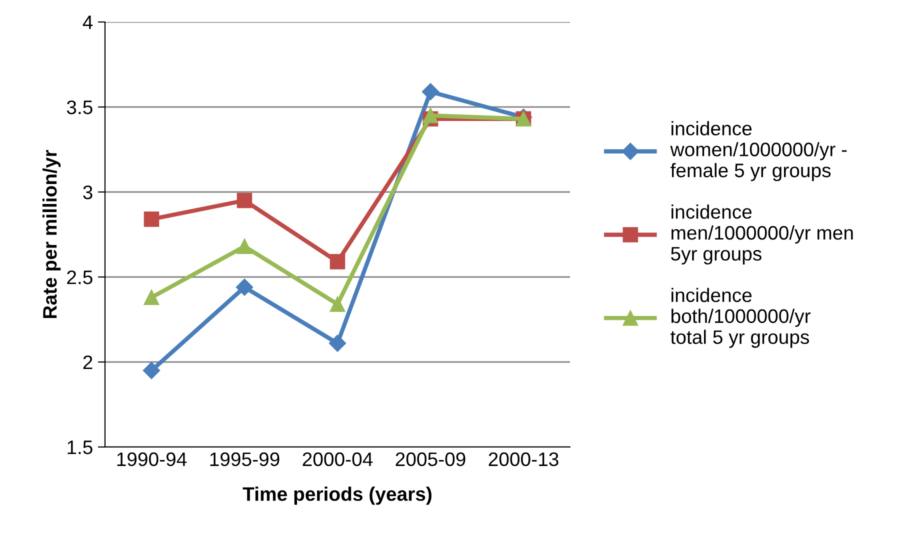 The width and height of the screenshot is (912, 533). What do you see at coordinates (337, 495) in the screenshot?
I see `x-axis-title: Time periods (years)` at bounding box center [337, 495].